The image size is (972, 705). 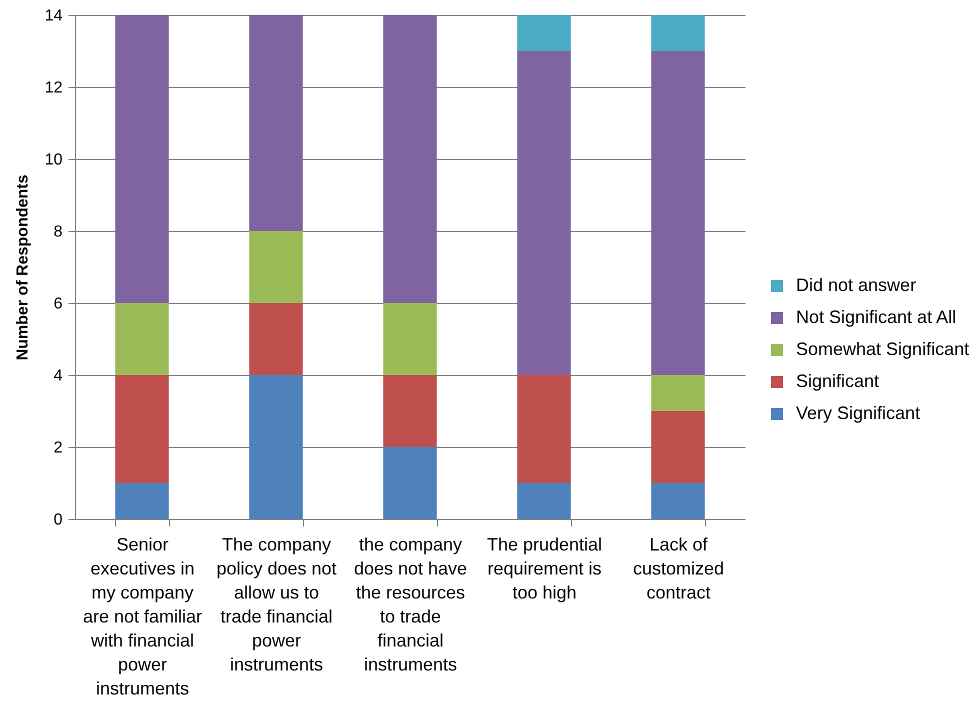 I want to click on x-tick-label: The company policy does not allow us to trade financial power instruments, so click(x=276, y=604).